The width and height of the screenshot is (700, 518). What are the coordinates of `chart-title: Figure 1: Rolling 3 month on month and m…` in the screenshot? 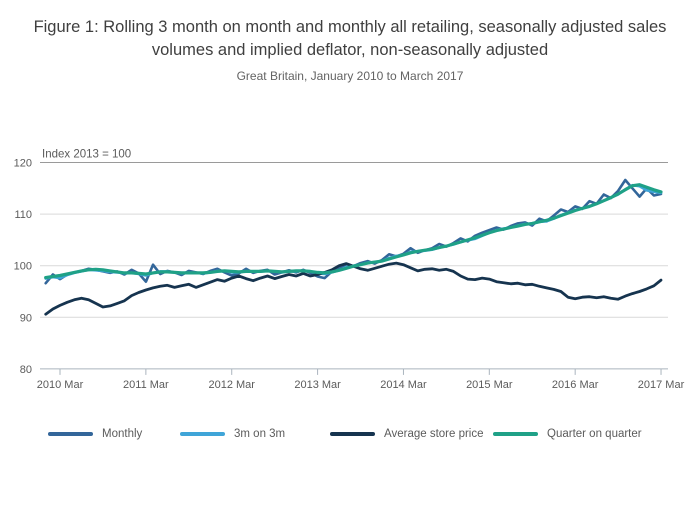 It's located at (350, 38).